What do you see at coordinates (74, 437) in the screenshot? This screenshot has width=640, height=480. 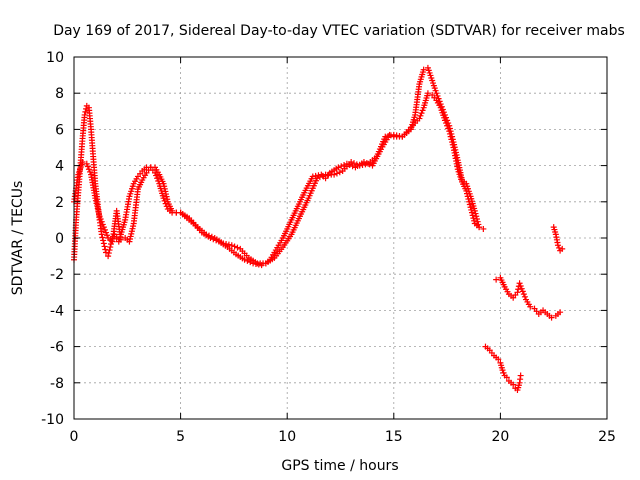 I see `x-tick-label: 0` at bounding box center [74, 437].